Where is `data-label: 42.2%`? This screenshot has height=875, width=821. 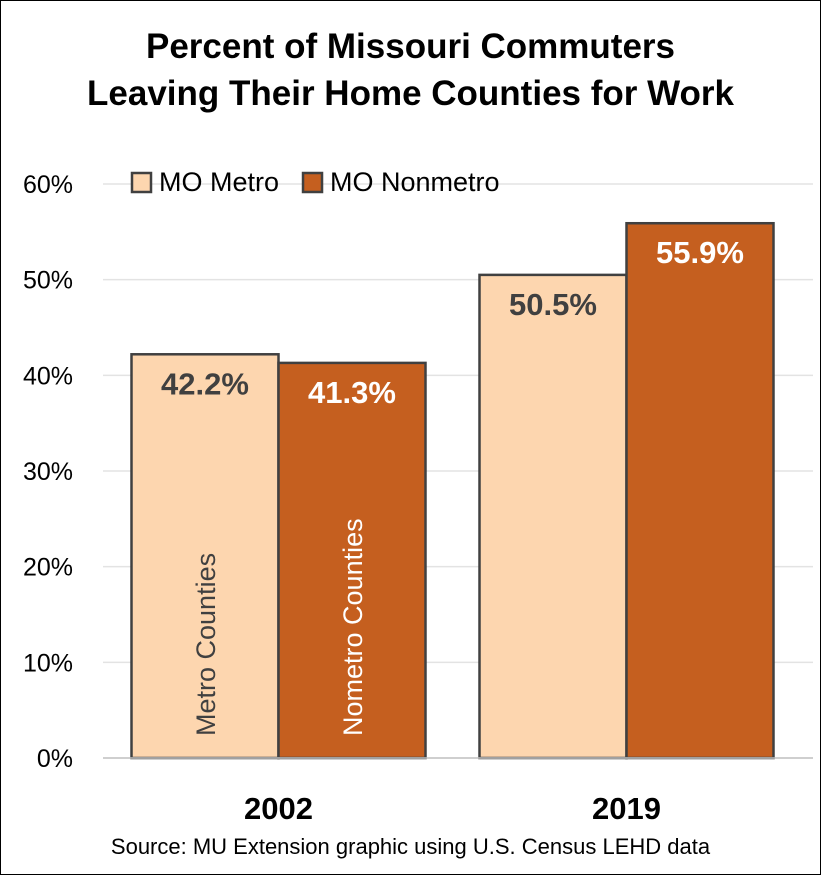
data-label: 42.2% is located at coordinates (205, 383).